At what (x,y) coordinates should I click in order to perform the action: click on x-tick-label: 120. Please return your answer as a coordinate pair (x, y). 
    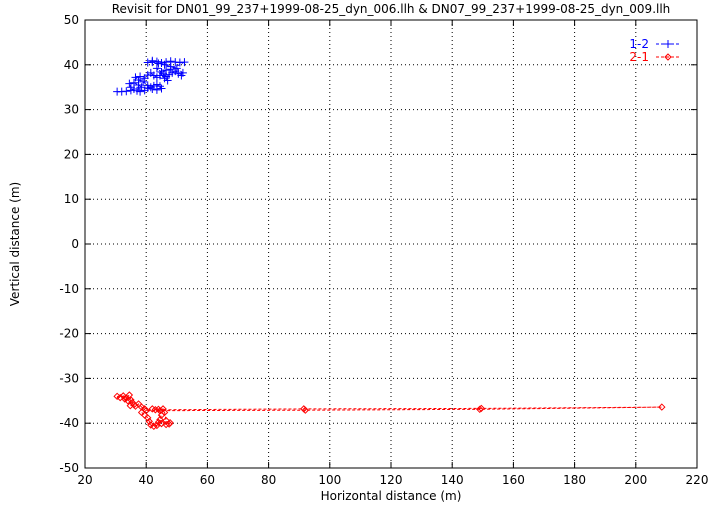
    Looking at the image, I should click on (391, 480).